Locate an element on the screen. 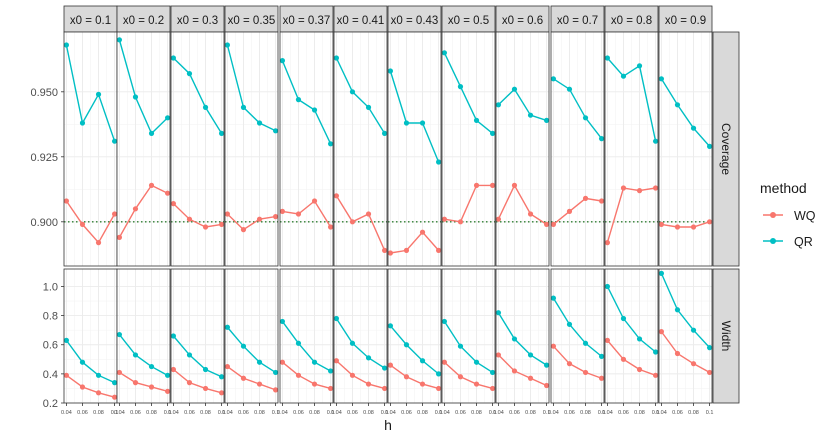 This screenshot has width=830, height=445. facet-strip-label: x0 = 0.35 is located at coordinates (252, 21).